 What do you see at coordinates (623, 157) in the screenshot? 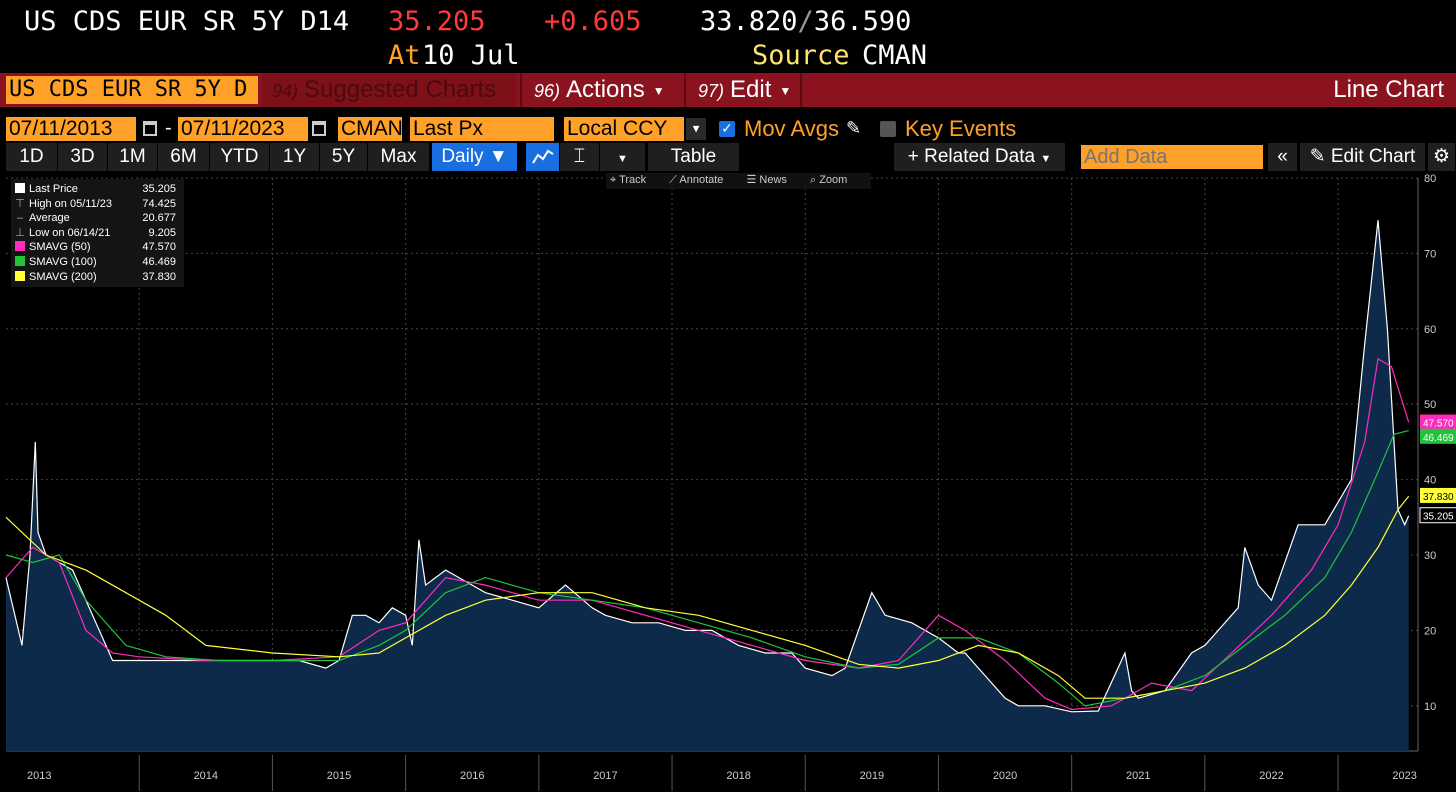
I see `chart-style-dropdown-icon: ▼` at bounding box center [623, 157].